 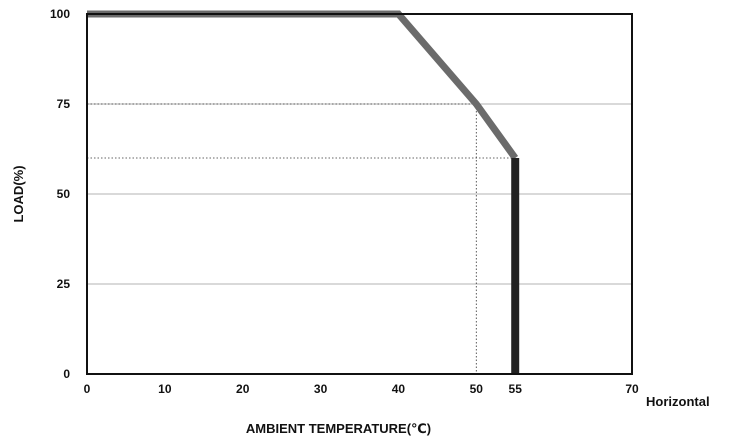 I want to click on y-tick-label: 75, so click(x=64, y=104).